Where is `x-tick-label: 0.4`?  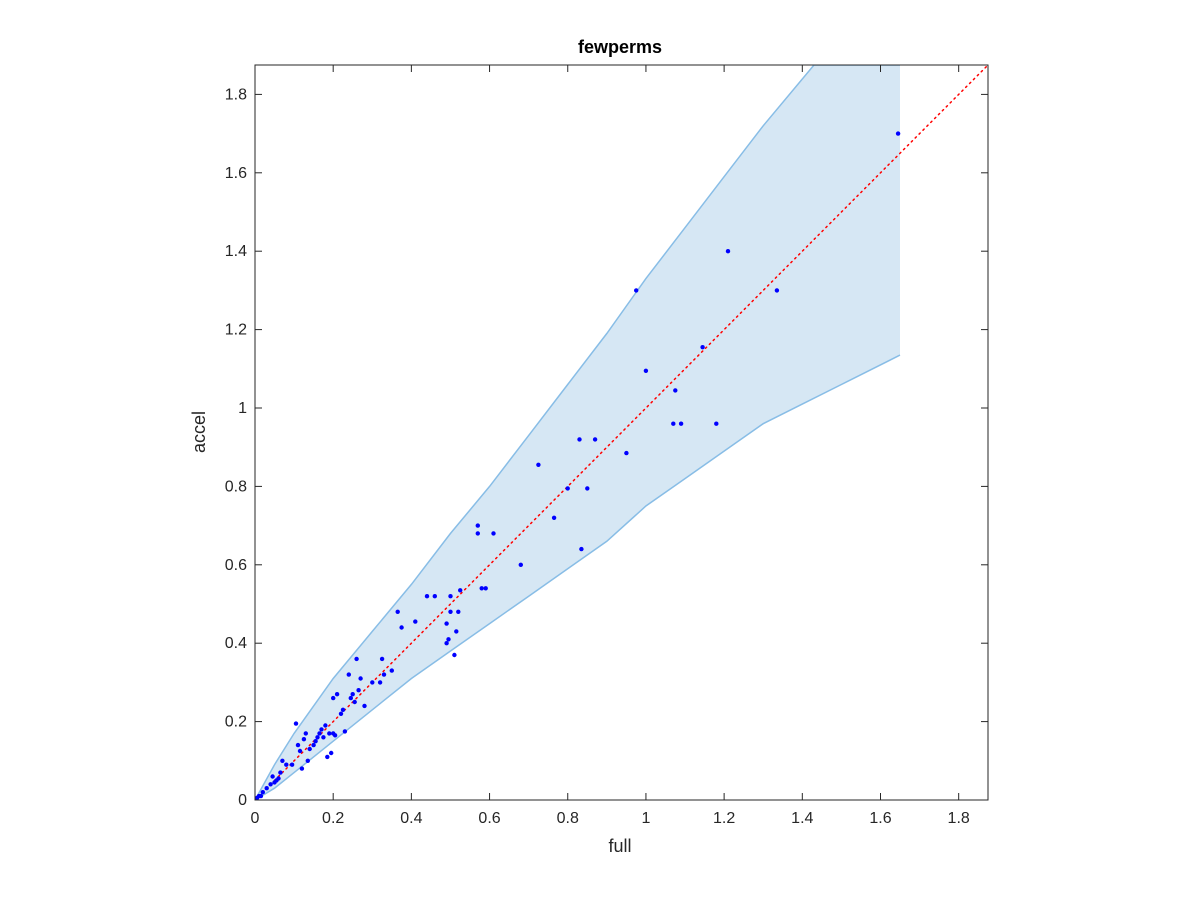 x-tick-label: 0.4 is located at coordinates (411, 818).